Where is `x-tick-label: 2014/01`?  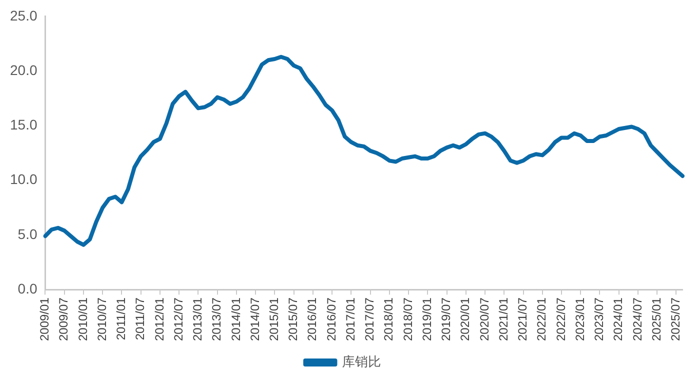 x-tick-label: 2014/01 is located at coordinates (235, 319).